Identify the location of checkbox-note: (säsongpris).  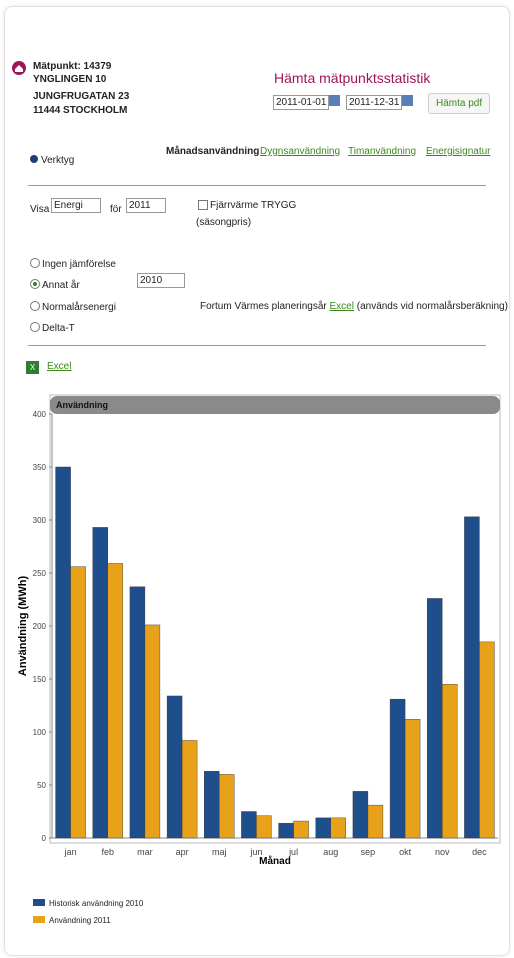
(224, 222).